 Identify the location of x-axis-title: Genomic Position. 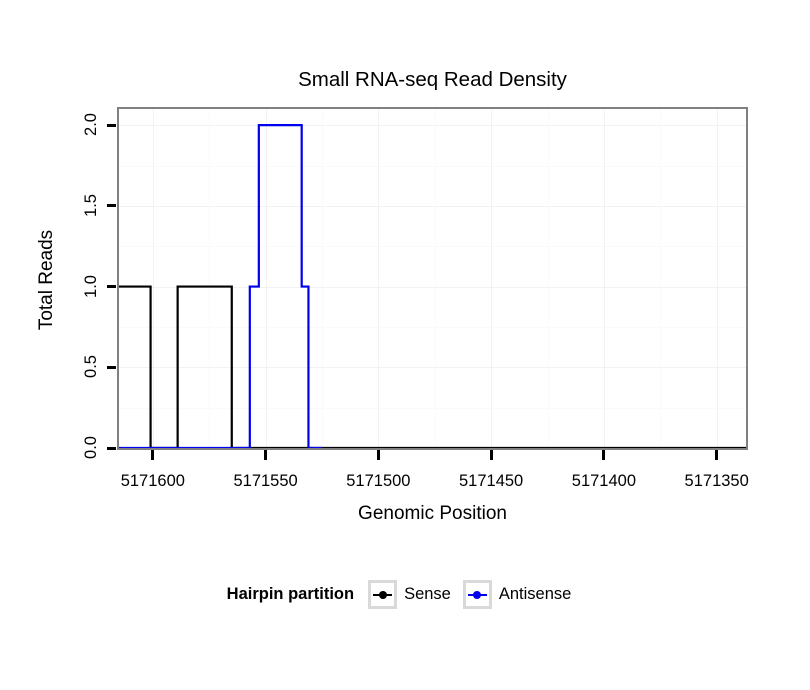
(432, 513).